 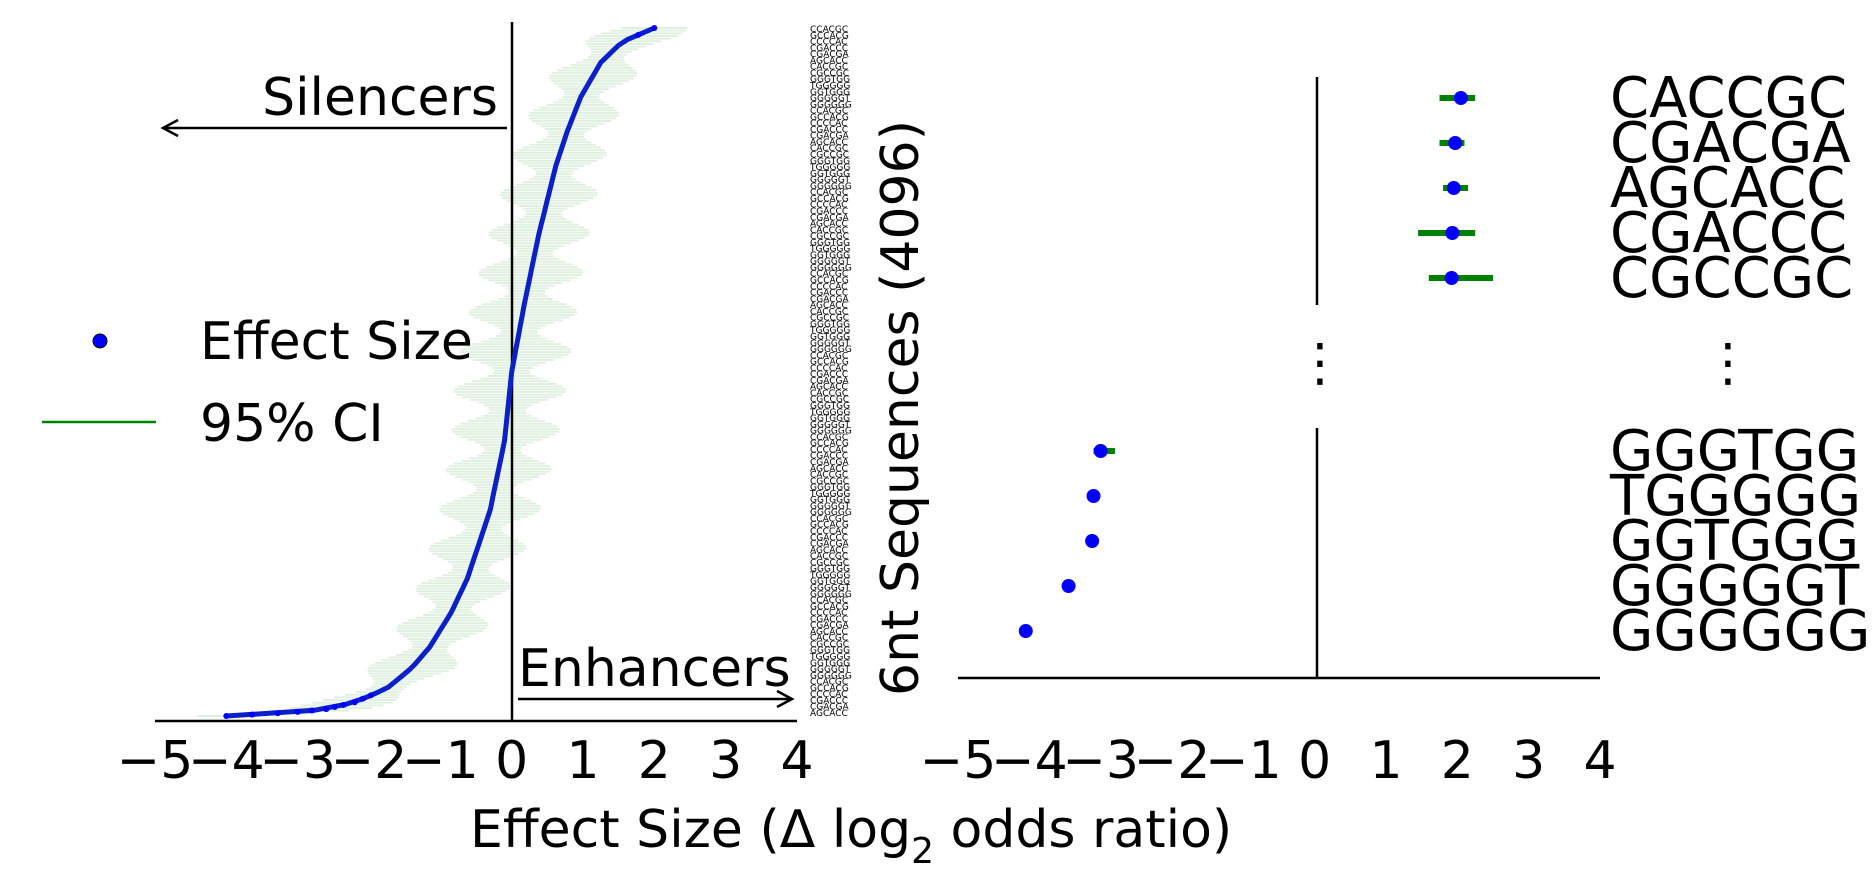 What do you see at coordinates (226, 761) in the screenshot?
I see `left-x-tick-label: −4` at bounding box center [226, 761].